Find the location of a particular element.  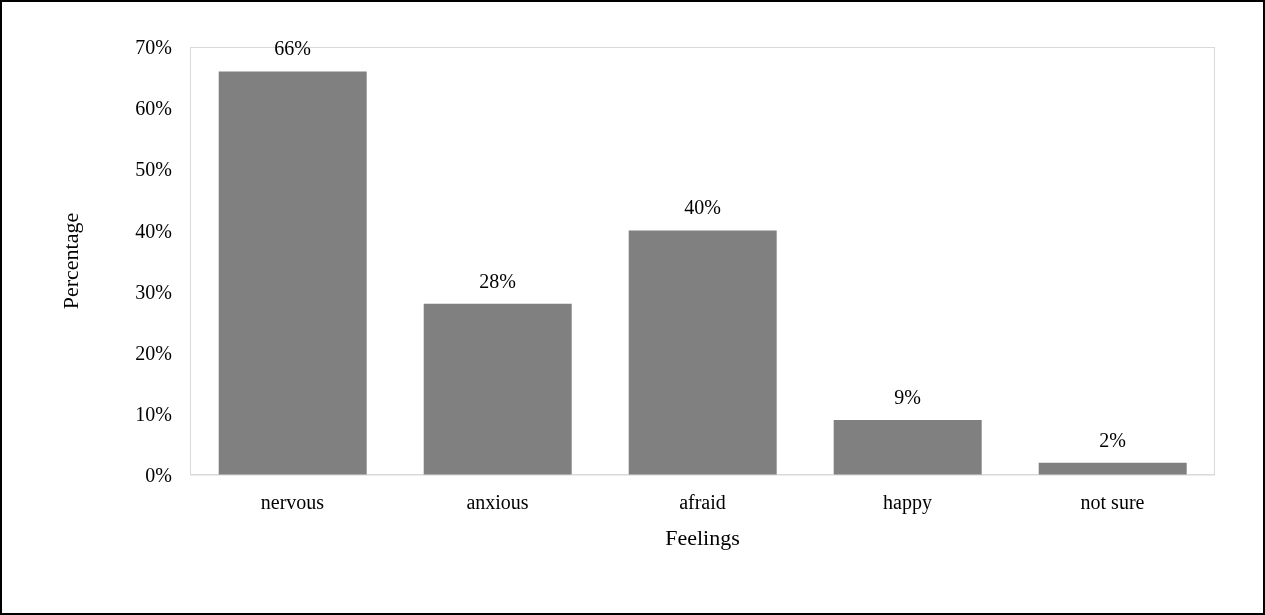

data-label: 40% is located at coordinates (703, 207).